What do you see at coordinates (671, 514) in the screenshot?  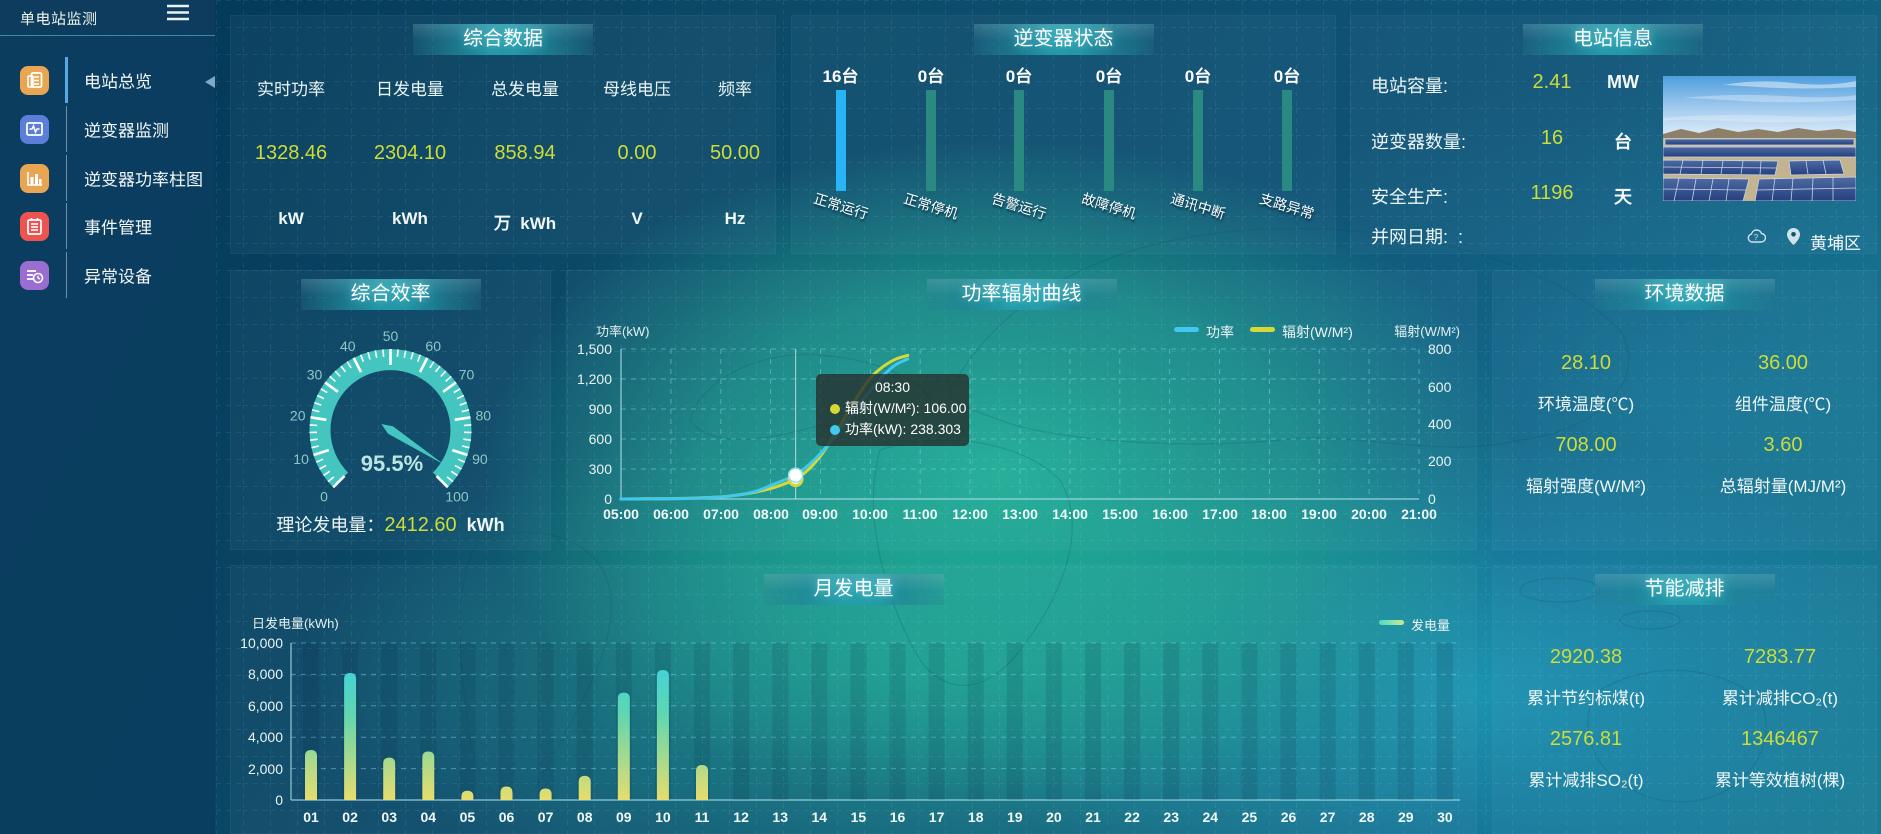 I see `svg-text: 06:00` at bounding box center [671, 514].